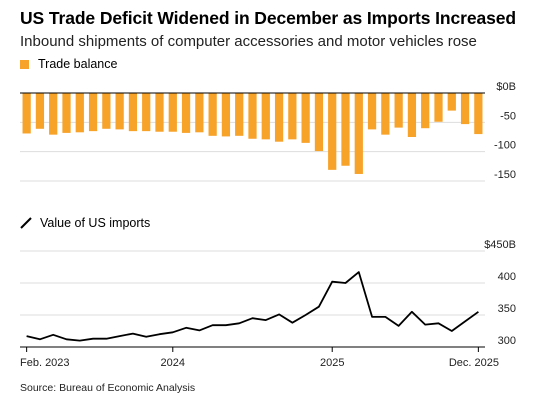 The width and height of the screenshot is (539, 404). I want to click on legend-trade-balance: Trade balance, so click(68, 64).